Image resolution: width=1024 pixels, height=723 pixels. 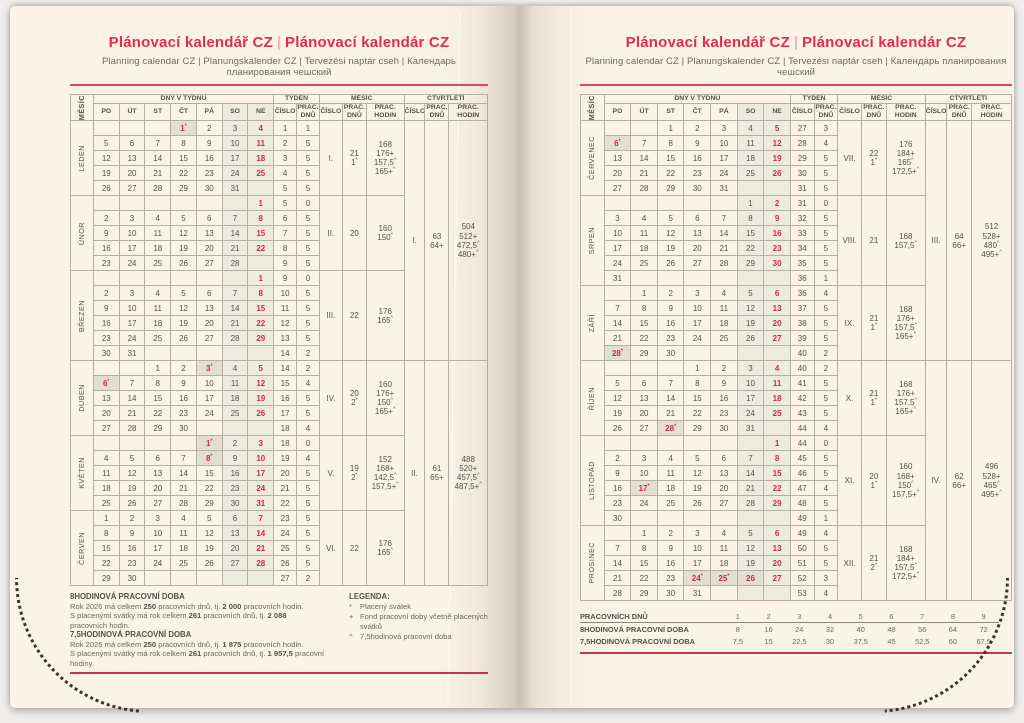 What do you see at coordinates (644, 218) in the screenshot?
I see `day-cell: 4` at bounding box center [644, 218].